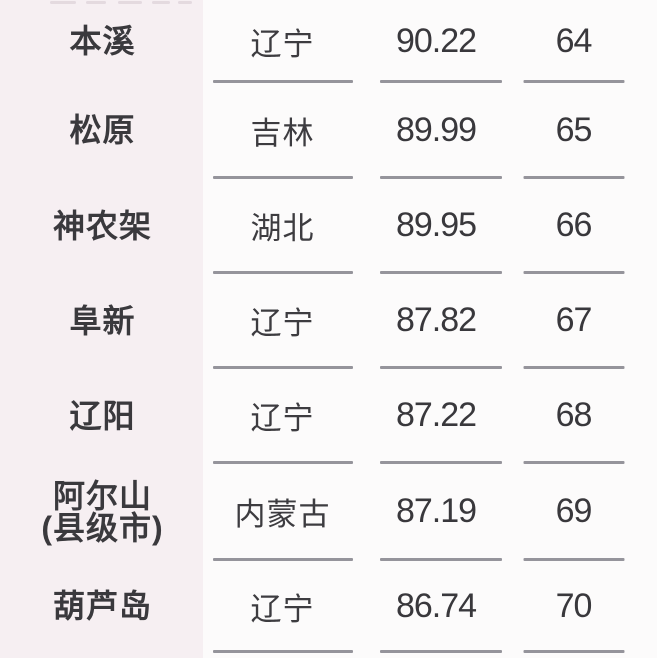 The width and height of the screenshot is (657, 658). I want to click on city-cell: 阜新, so click(102, 320).